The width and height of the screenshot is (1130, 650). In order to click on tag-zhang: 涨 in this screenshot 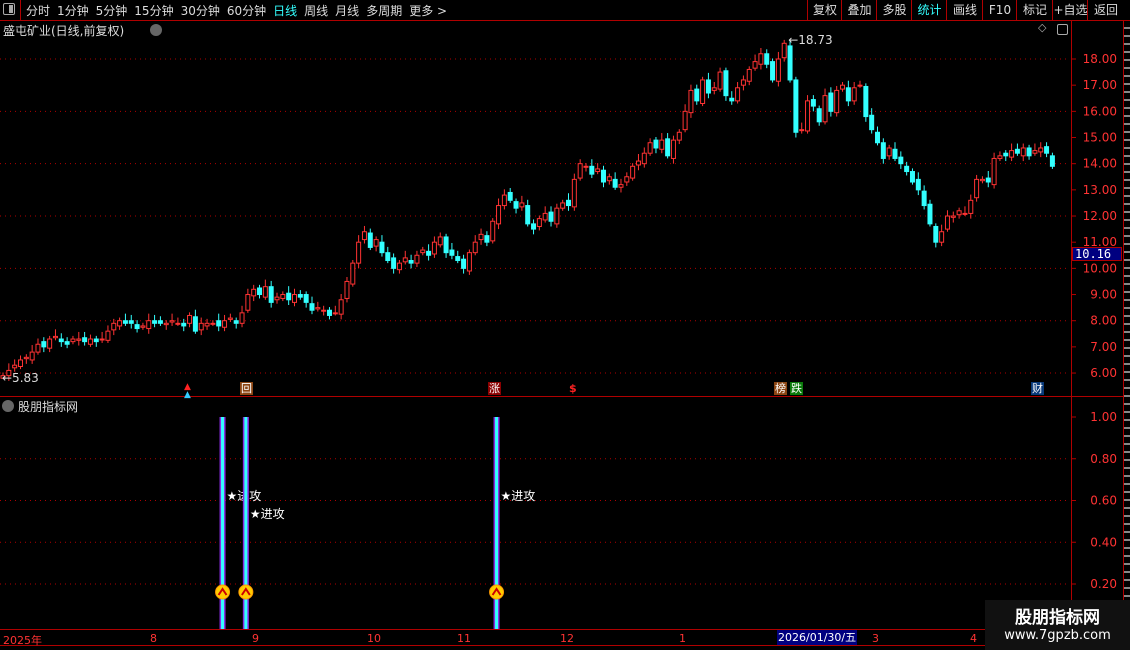, I will do `click(494, 388)`.